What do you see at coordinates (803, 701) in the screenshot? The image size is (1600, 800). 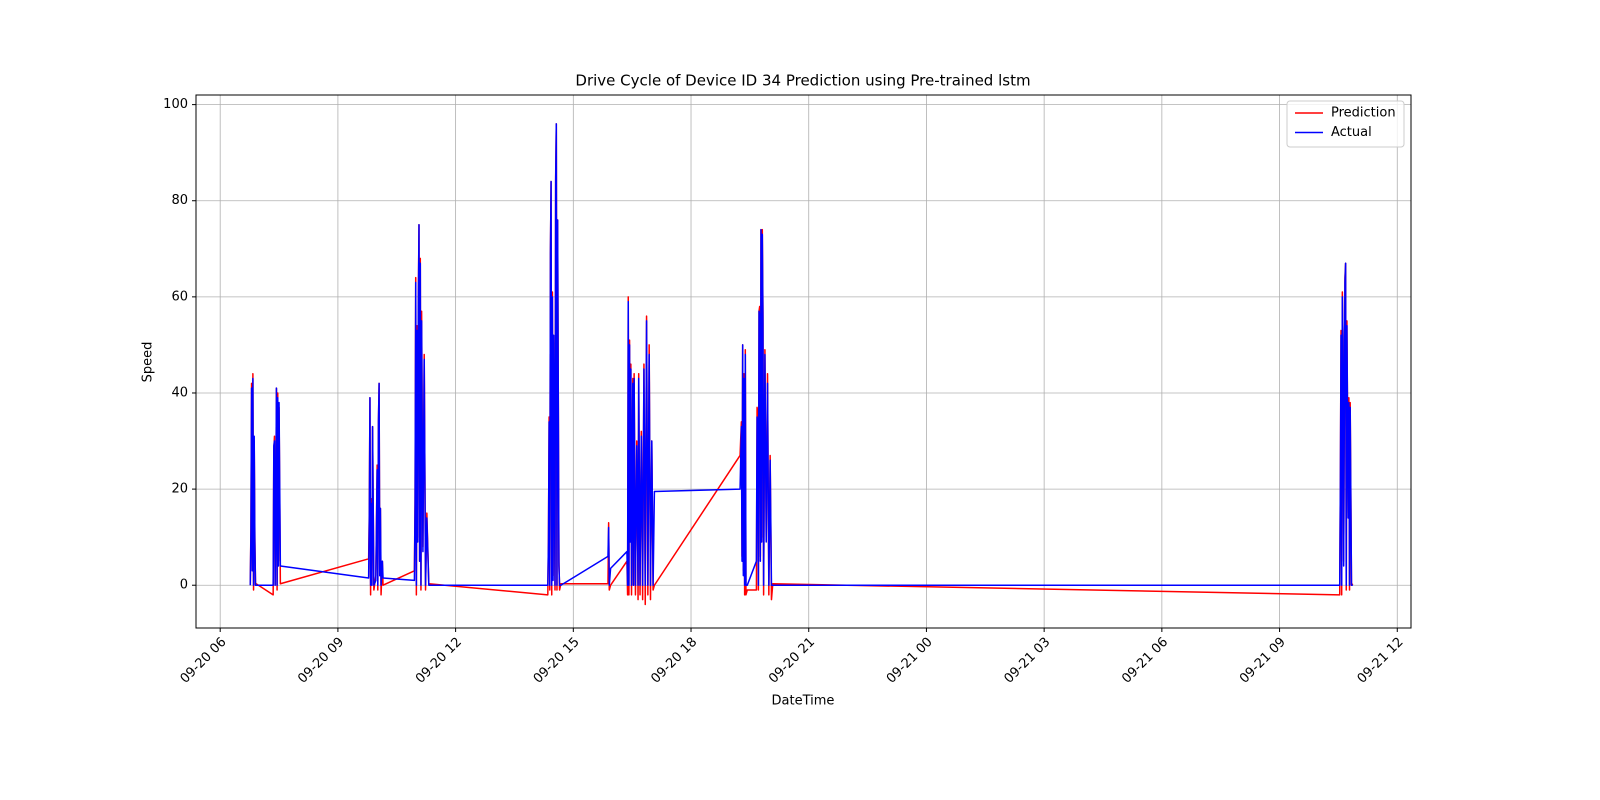 I see `x-axis-label: DateTime` at bounding box center [803, 701].